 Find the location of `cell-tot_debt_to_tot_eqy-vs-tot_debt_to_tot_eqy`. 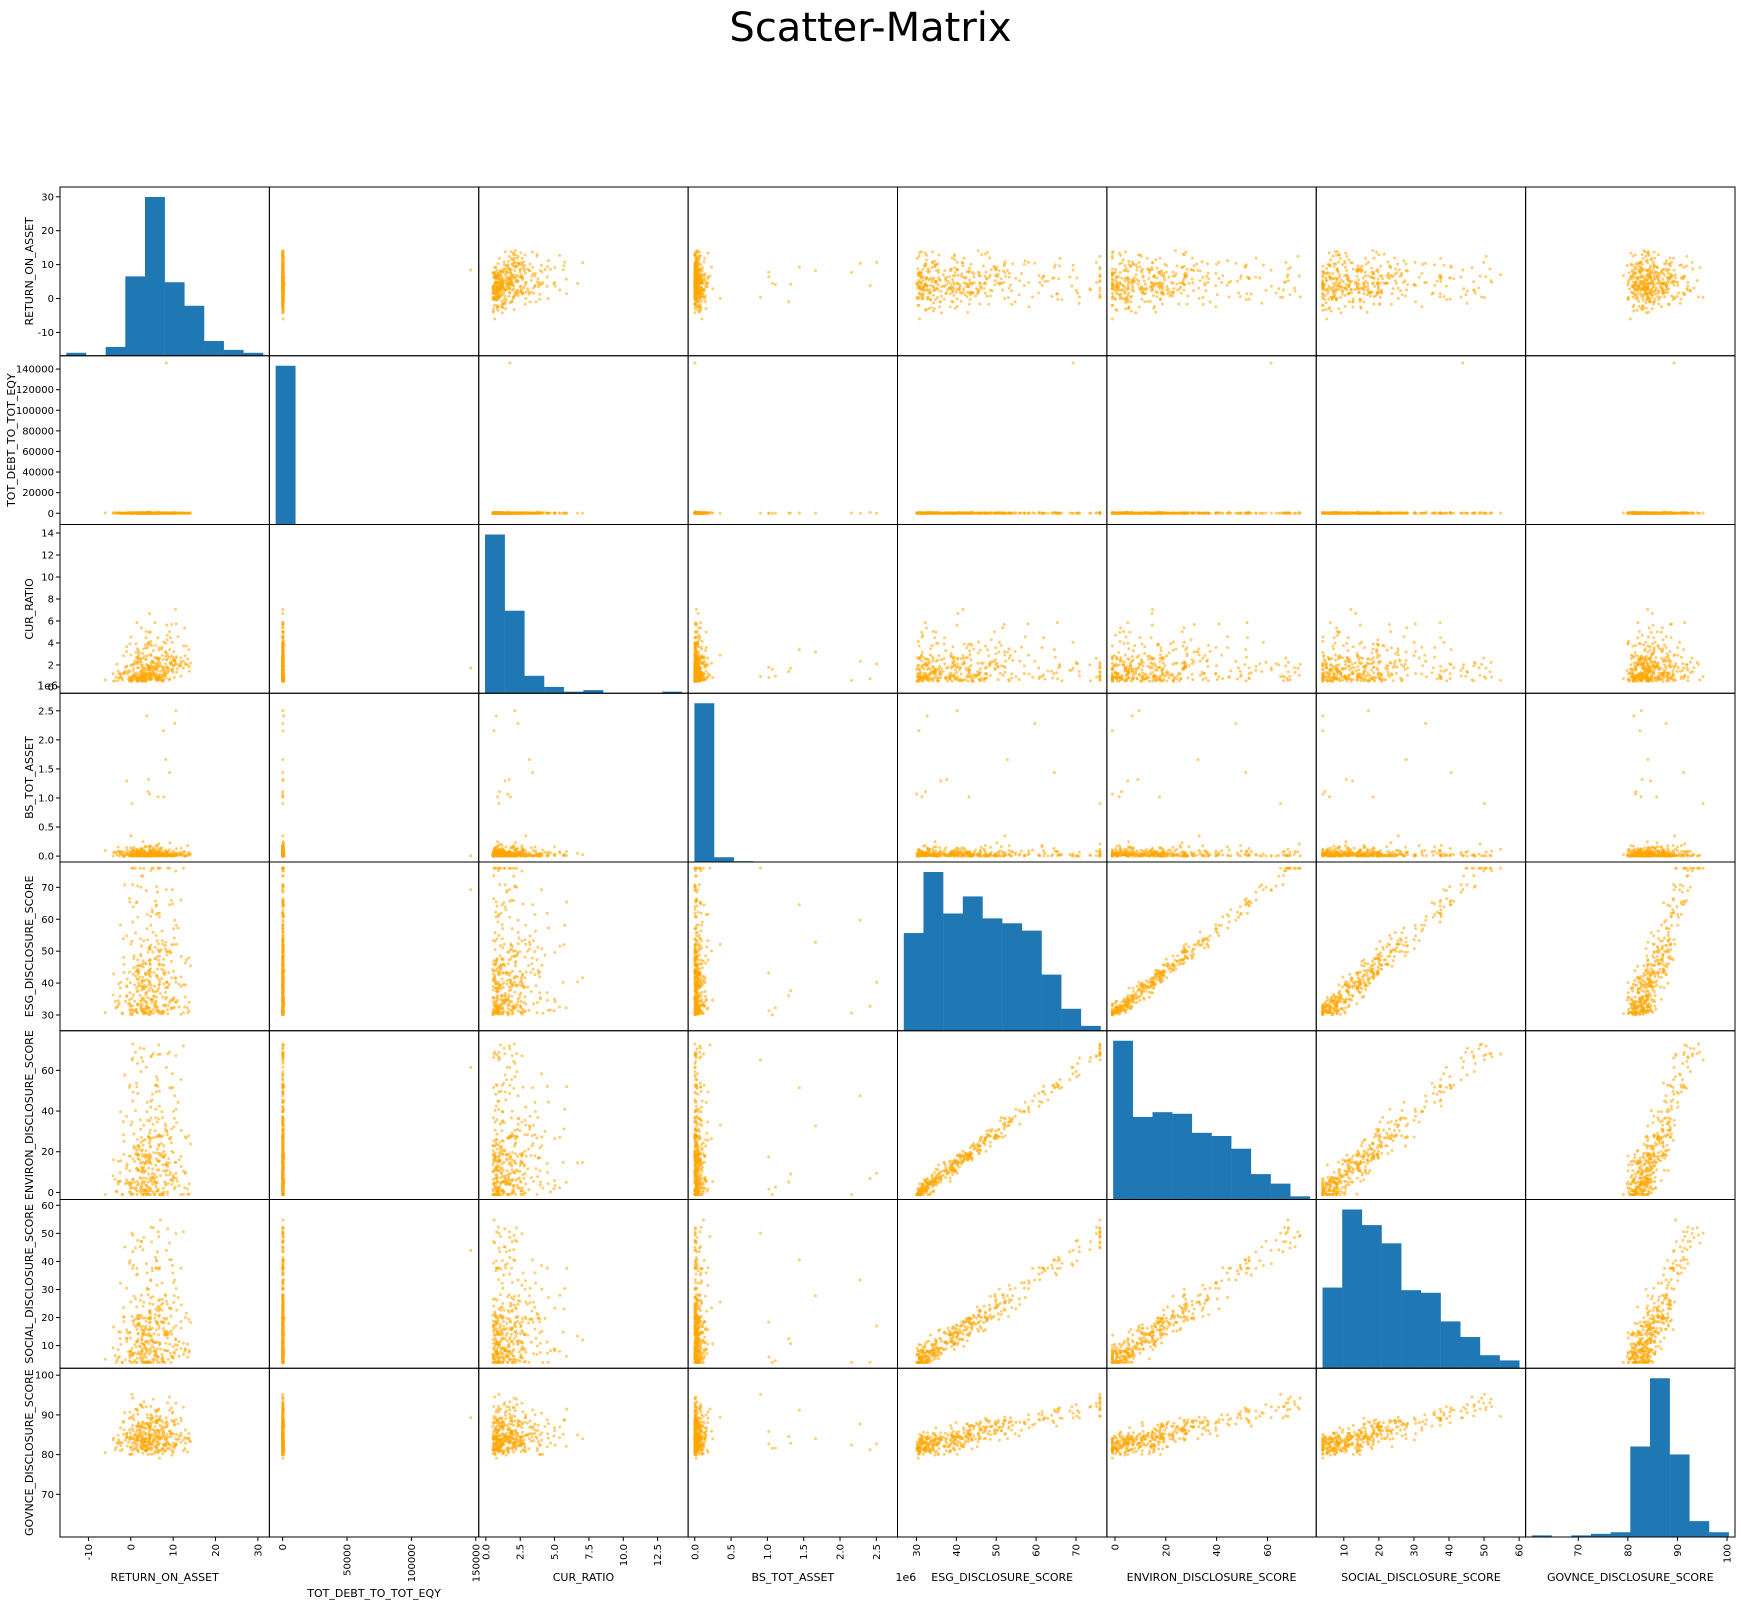

cell-tot_debt_to_tot_eqy-vs-tot_debt_to_tot_eqy is located at coordinates (374, 440).